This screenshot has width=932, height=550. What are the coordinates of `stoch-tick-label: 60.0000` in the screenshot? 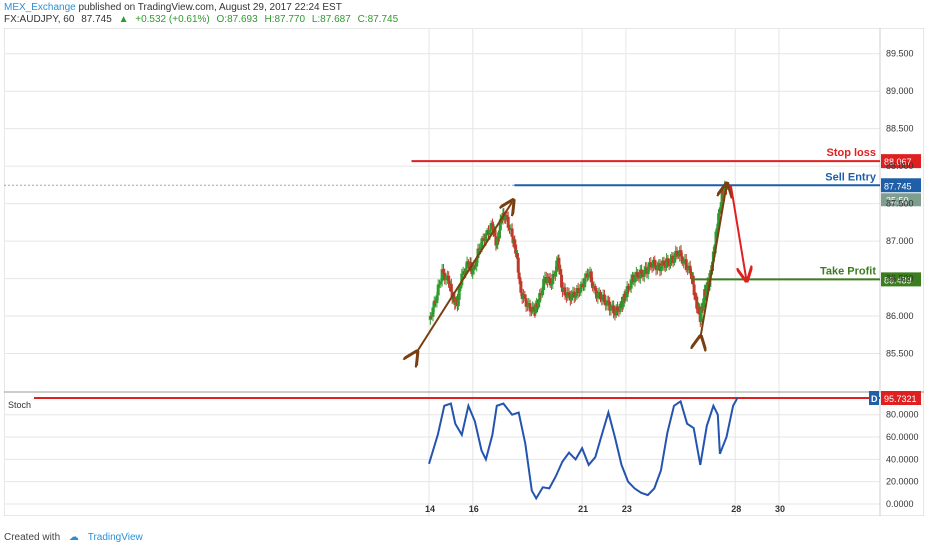 It's located at (902, 437).